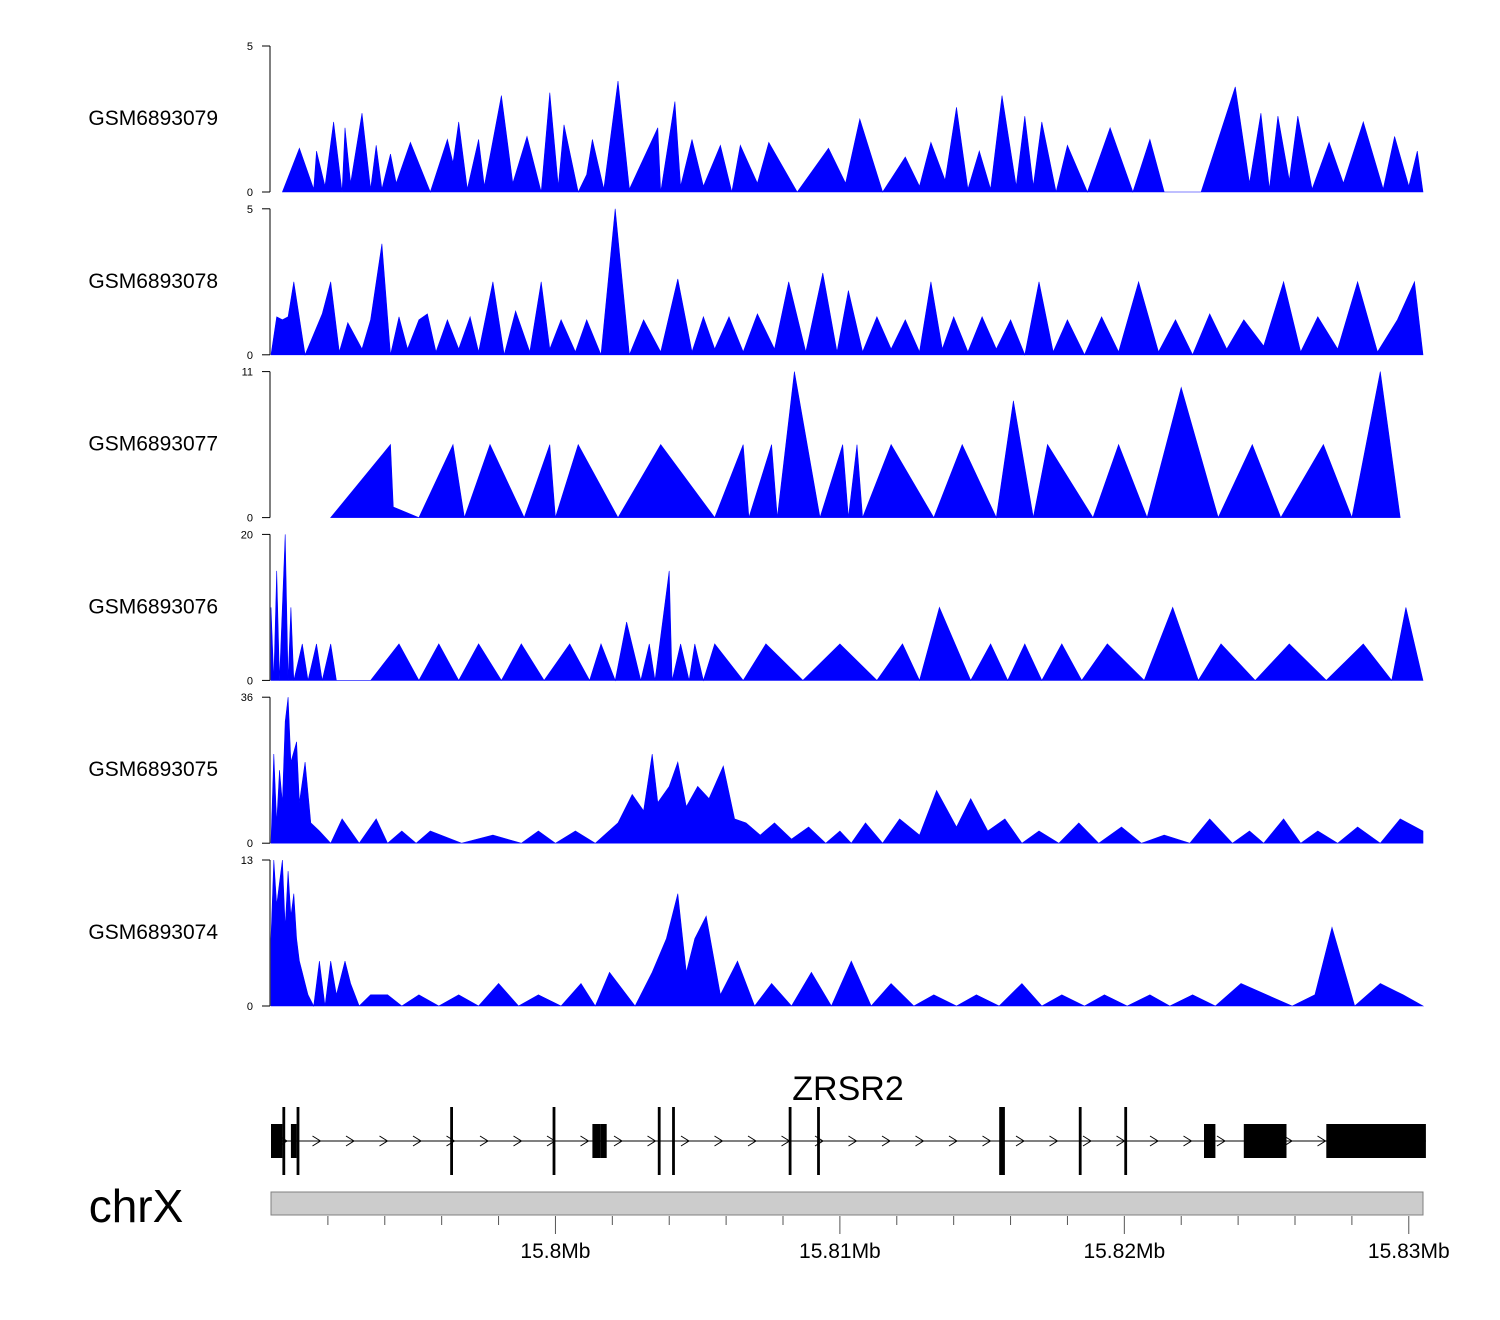  What do you see at coordinates (847, 1203) in the screenshot?
I see `chromosome-bar` at bounding box center [847, 1203].